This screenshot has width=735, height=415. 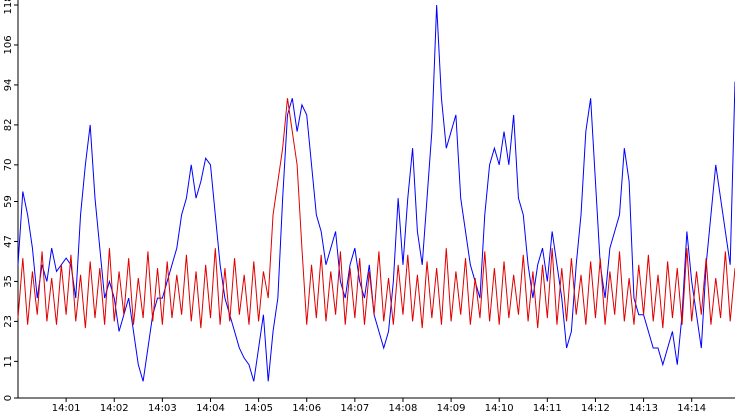 What do you see at coordinates (451, 408) in the screenshot?
I see `x-tick-label: 14:09` at bounding box center [451, 408].